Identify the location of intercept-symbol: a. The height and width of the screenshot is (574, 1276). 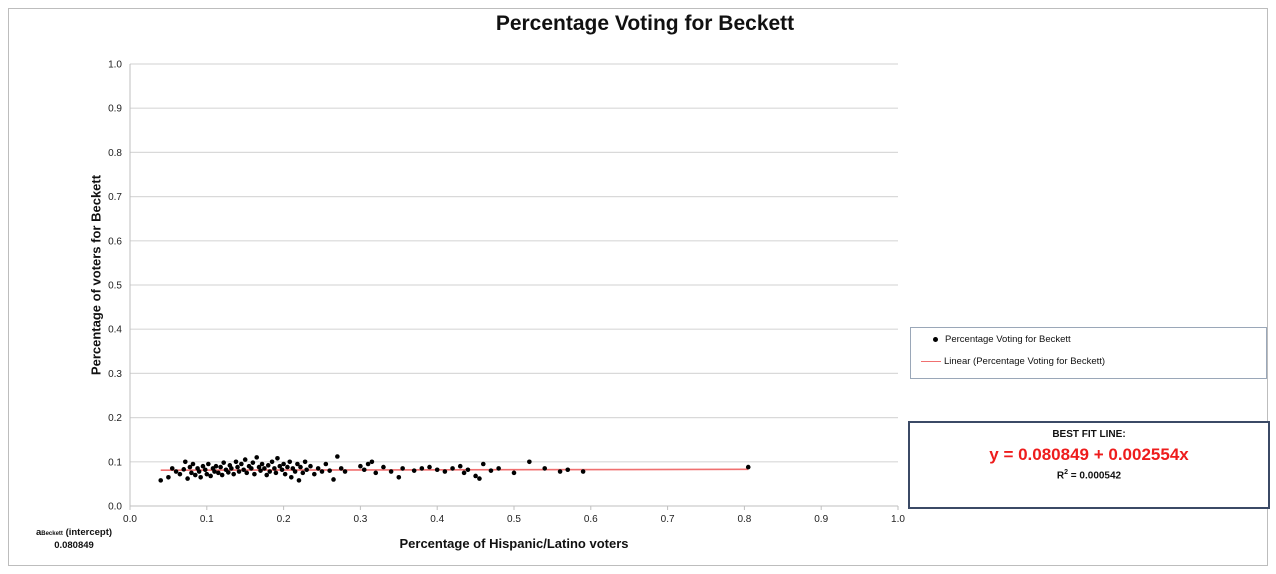
(38, 532).